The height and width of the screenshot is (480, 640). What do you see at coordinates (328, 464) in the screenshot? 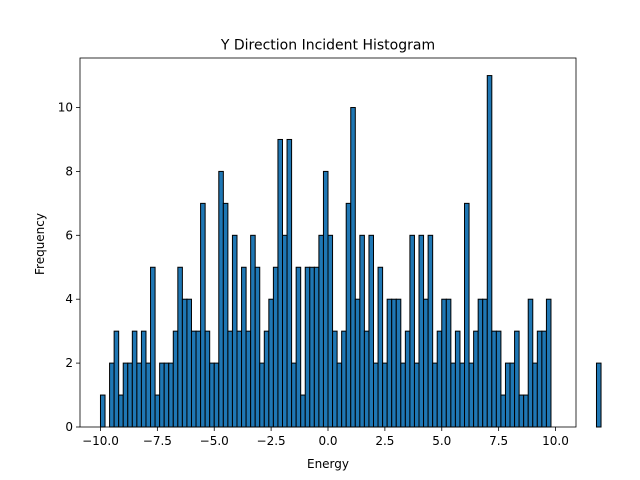
I see `x-axis-label: Energy` at bounding box center [328, 464].